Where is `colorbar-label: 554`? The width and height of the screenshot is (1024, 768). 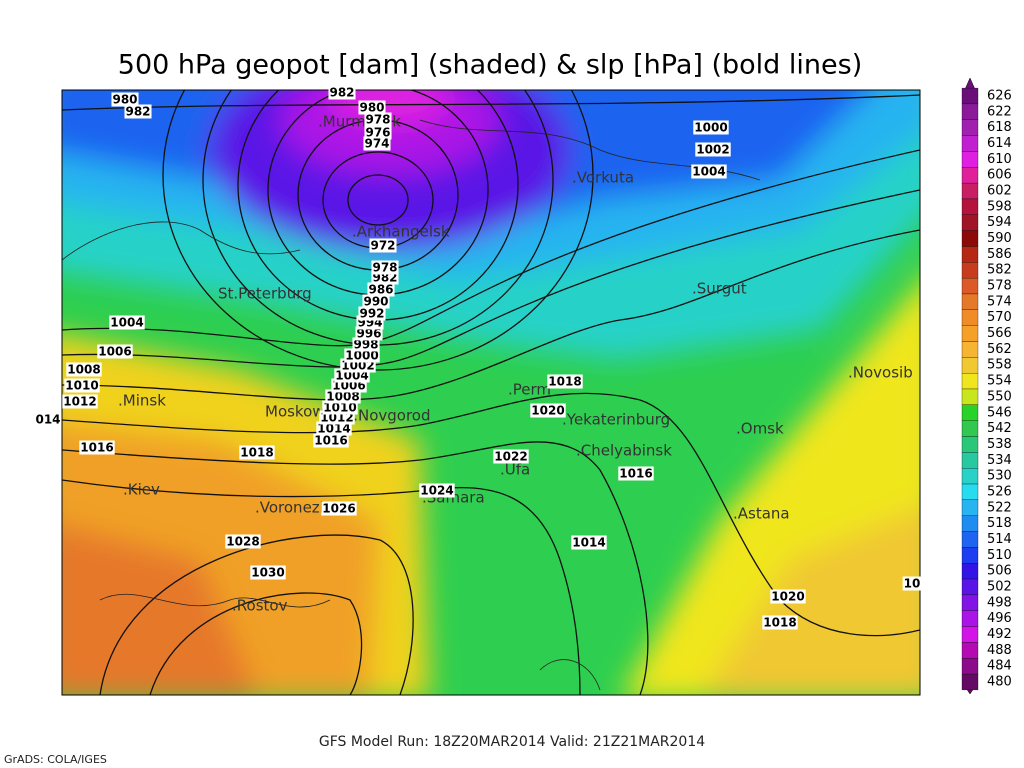
colorbar-label: 554 is located at coordinates (999, 381).